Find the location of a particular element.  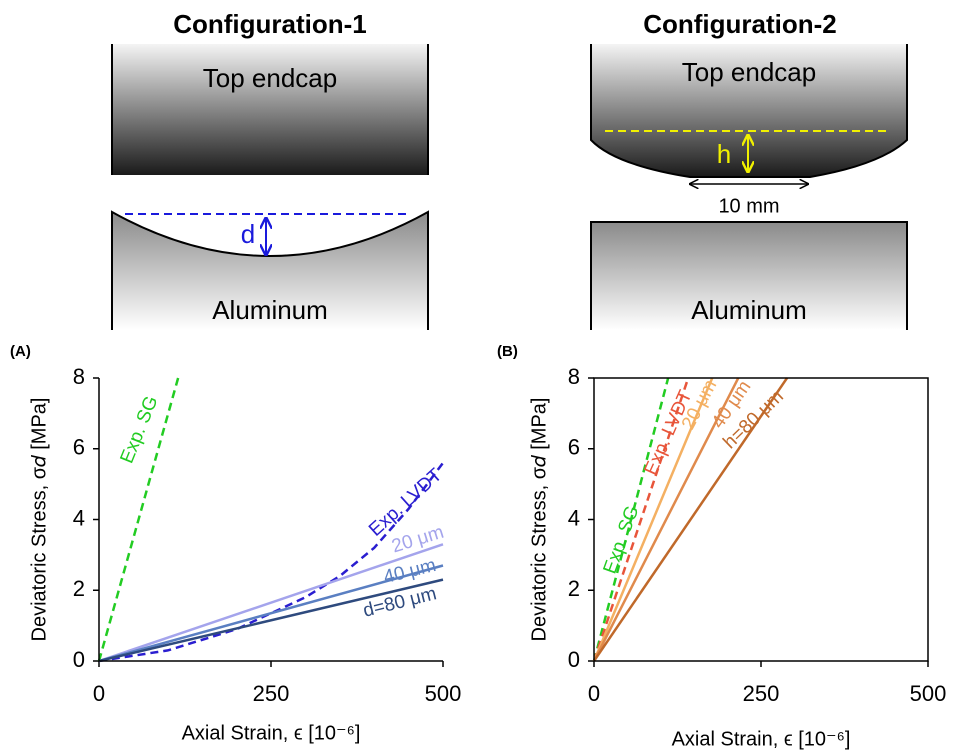

dimension-label: h is located at coordinates (724, 154).